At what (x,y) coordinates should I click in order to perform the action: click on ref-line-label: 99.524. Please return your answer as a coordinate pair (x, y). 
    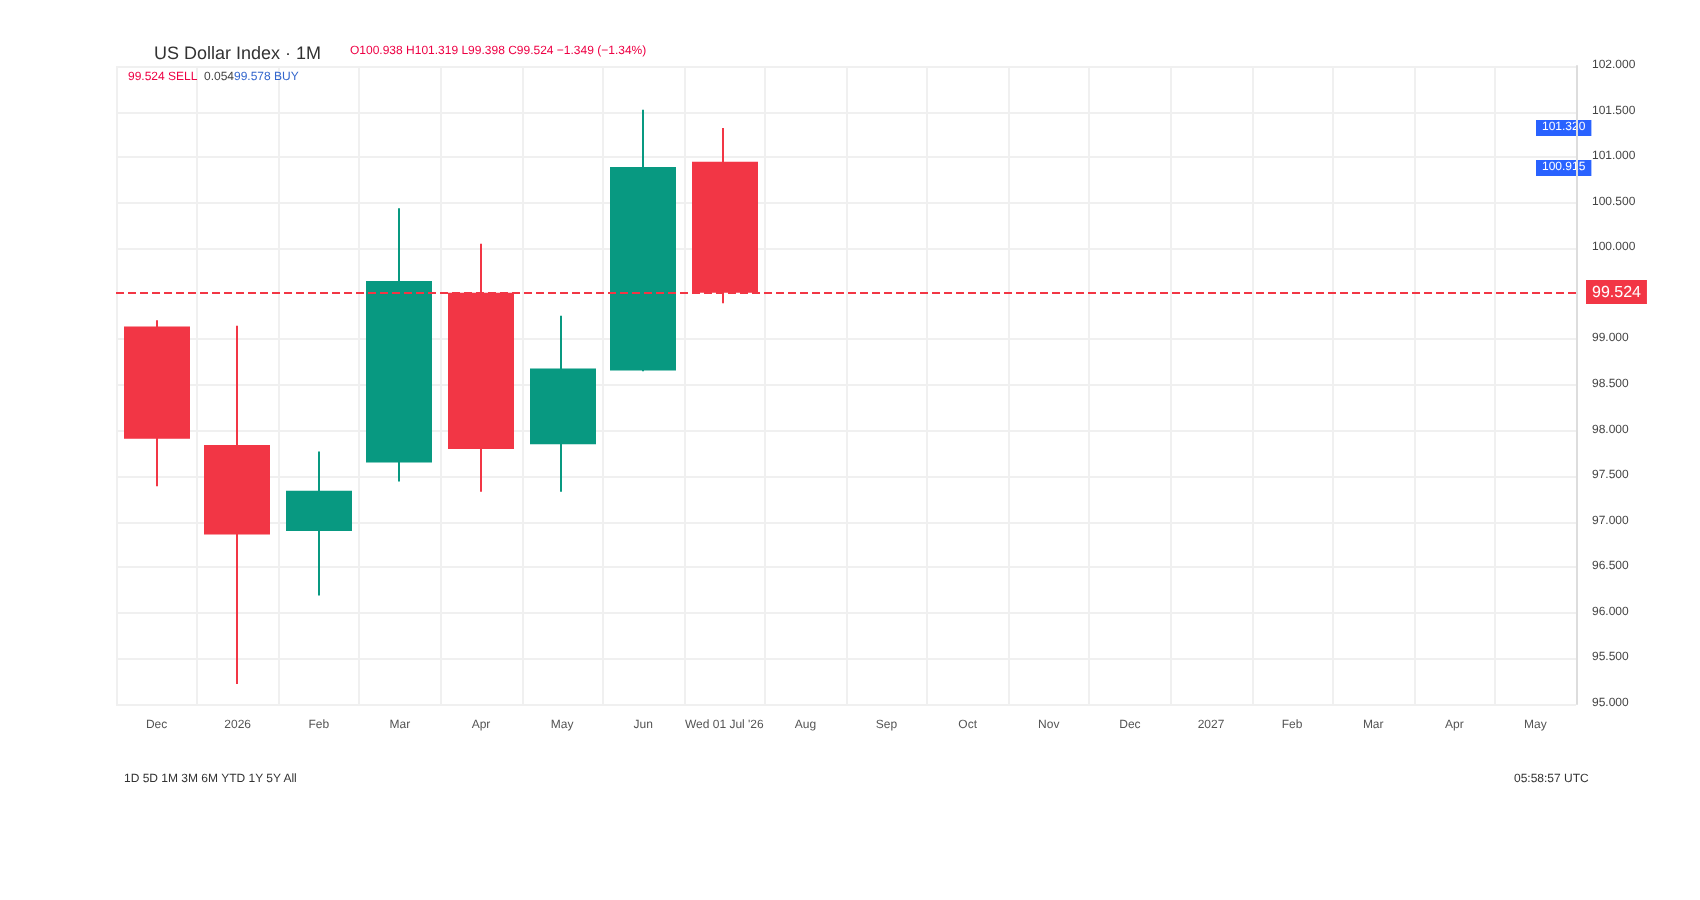
    Looking at the image, I should click on (1617, 292).